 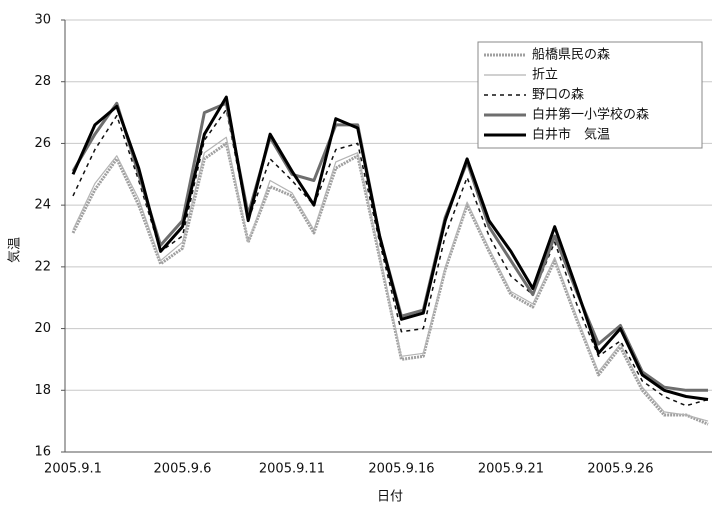 I want to click on y-tick-label: 24, so click(x=42, y=205).